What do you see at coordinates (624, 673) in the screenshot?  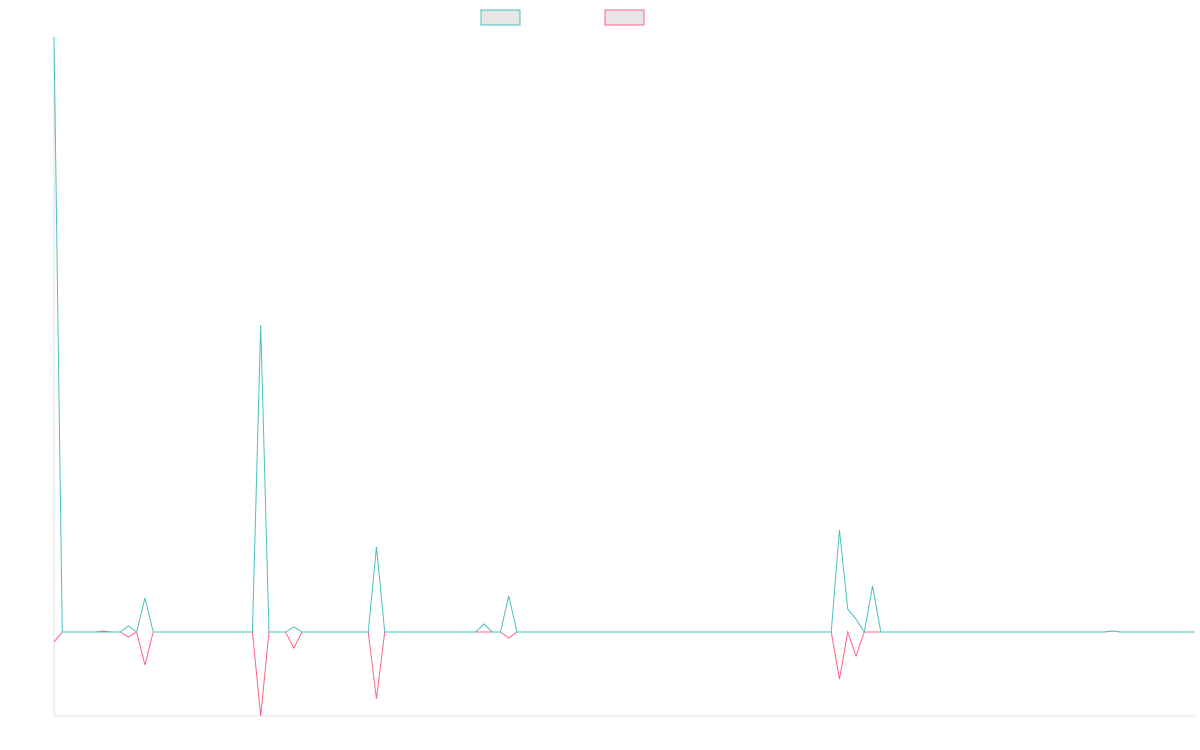 I see `series-line` at bounding box center [624, 673].